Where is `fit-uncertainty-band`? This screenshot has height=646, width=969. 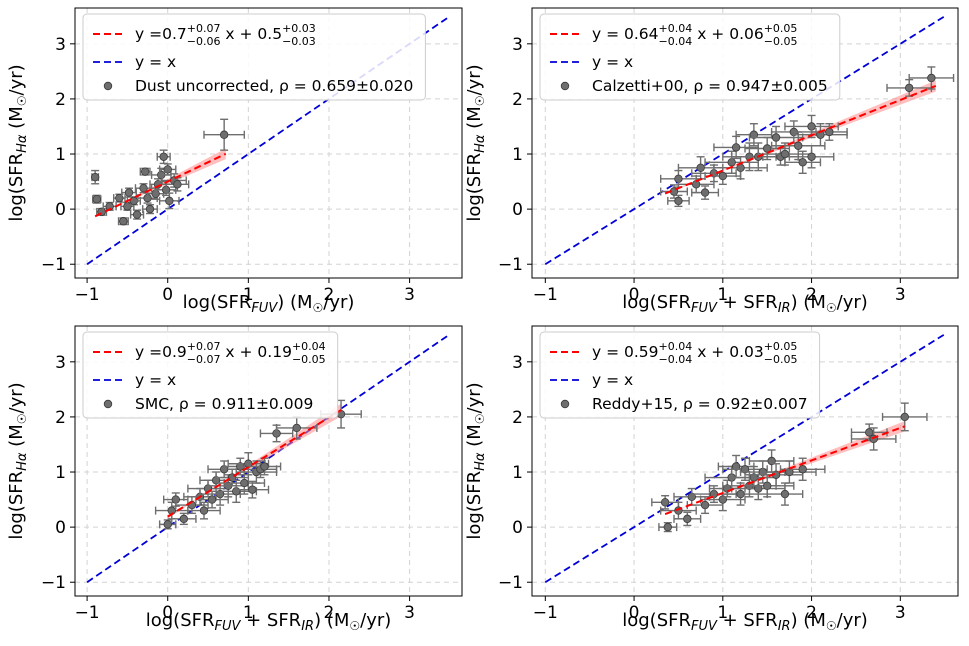 fit-uncertainty-band is located at coordinates (160, 183).